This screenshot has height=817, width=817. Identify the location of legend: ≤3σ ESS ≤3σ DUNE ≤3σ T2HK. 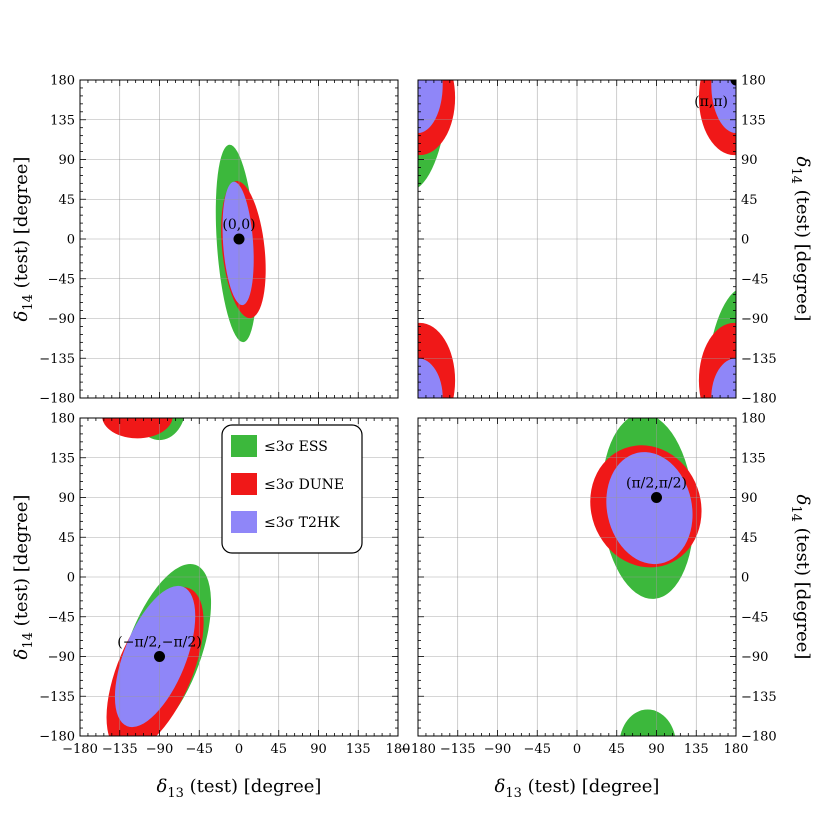
(292, 489).